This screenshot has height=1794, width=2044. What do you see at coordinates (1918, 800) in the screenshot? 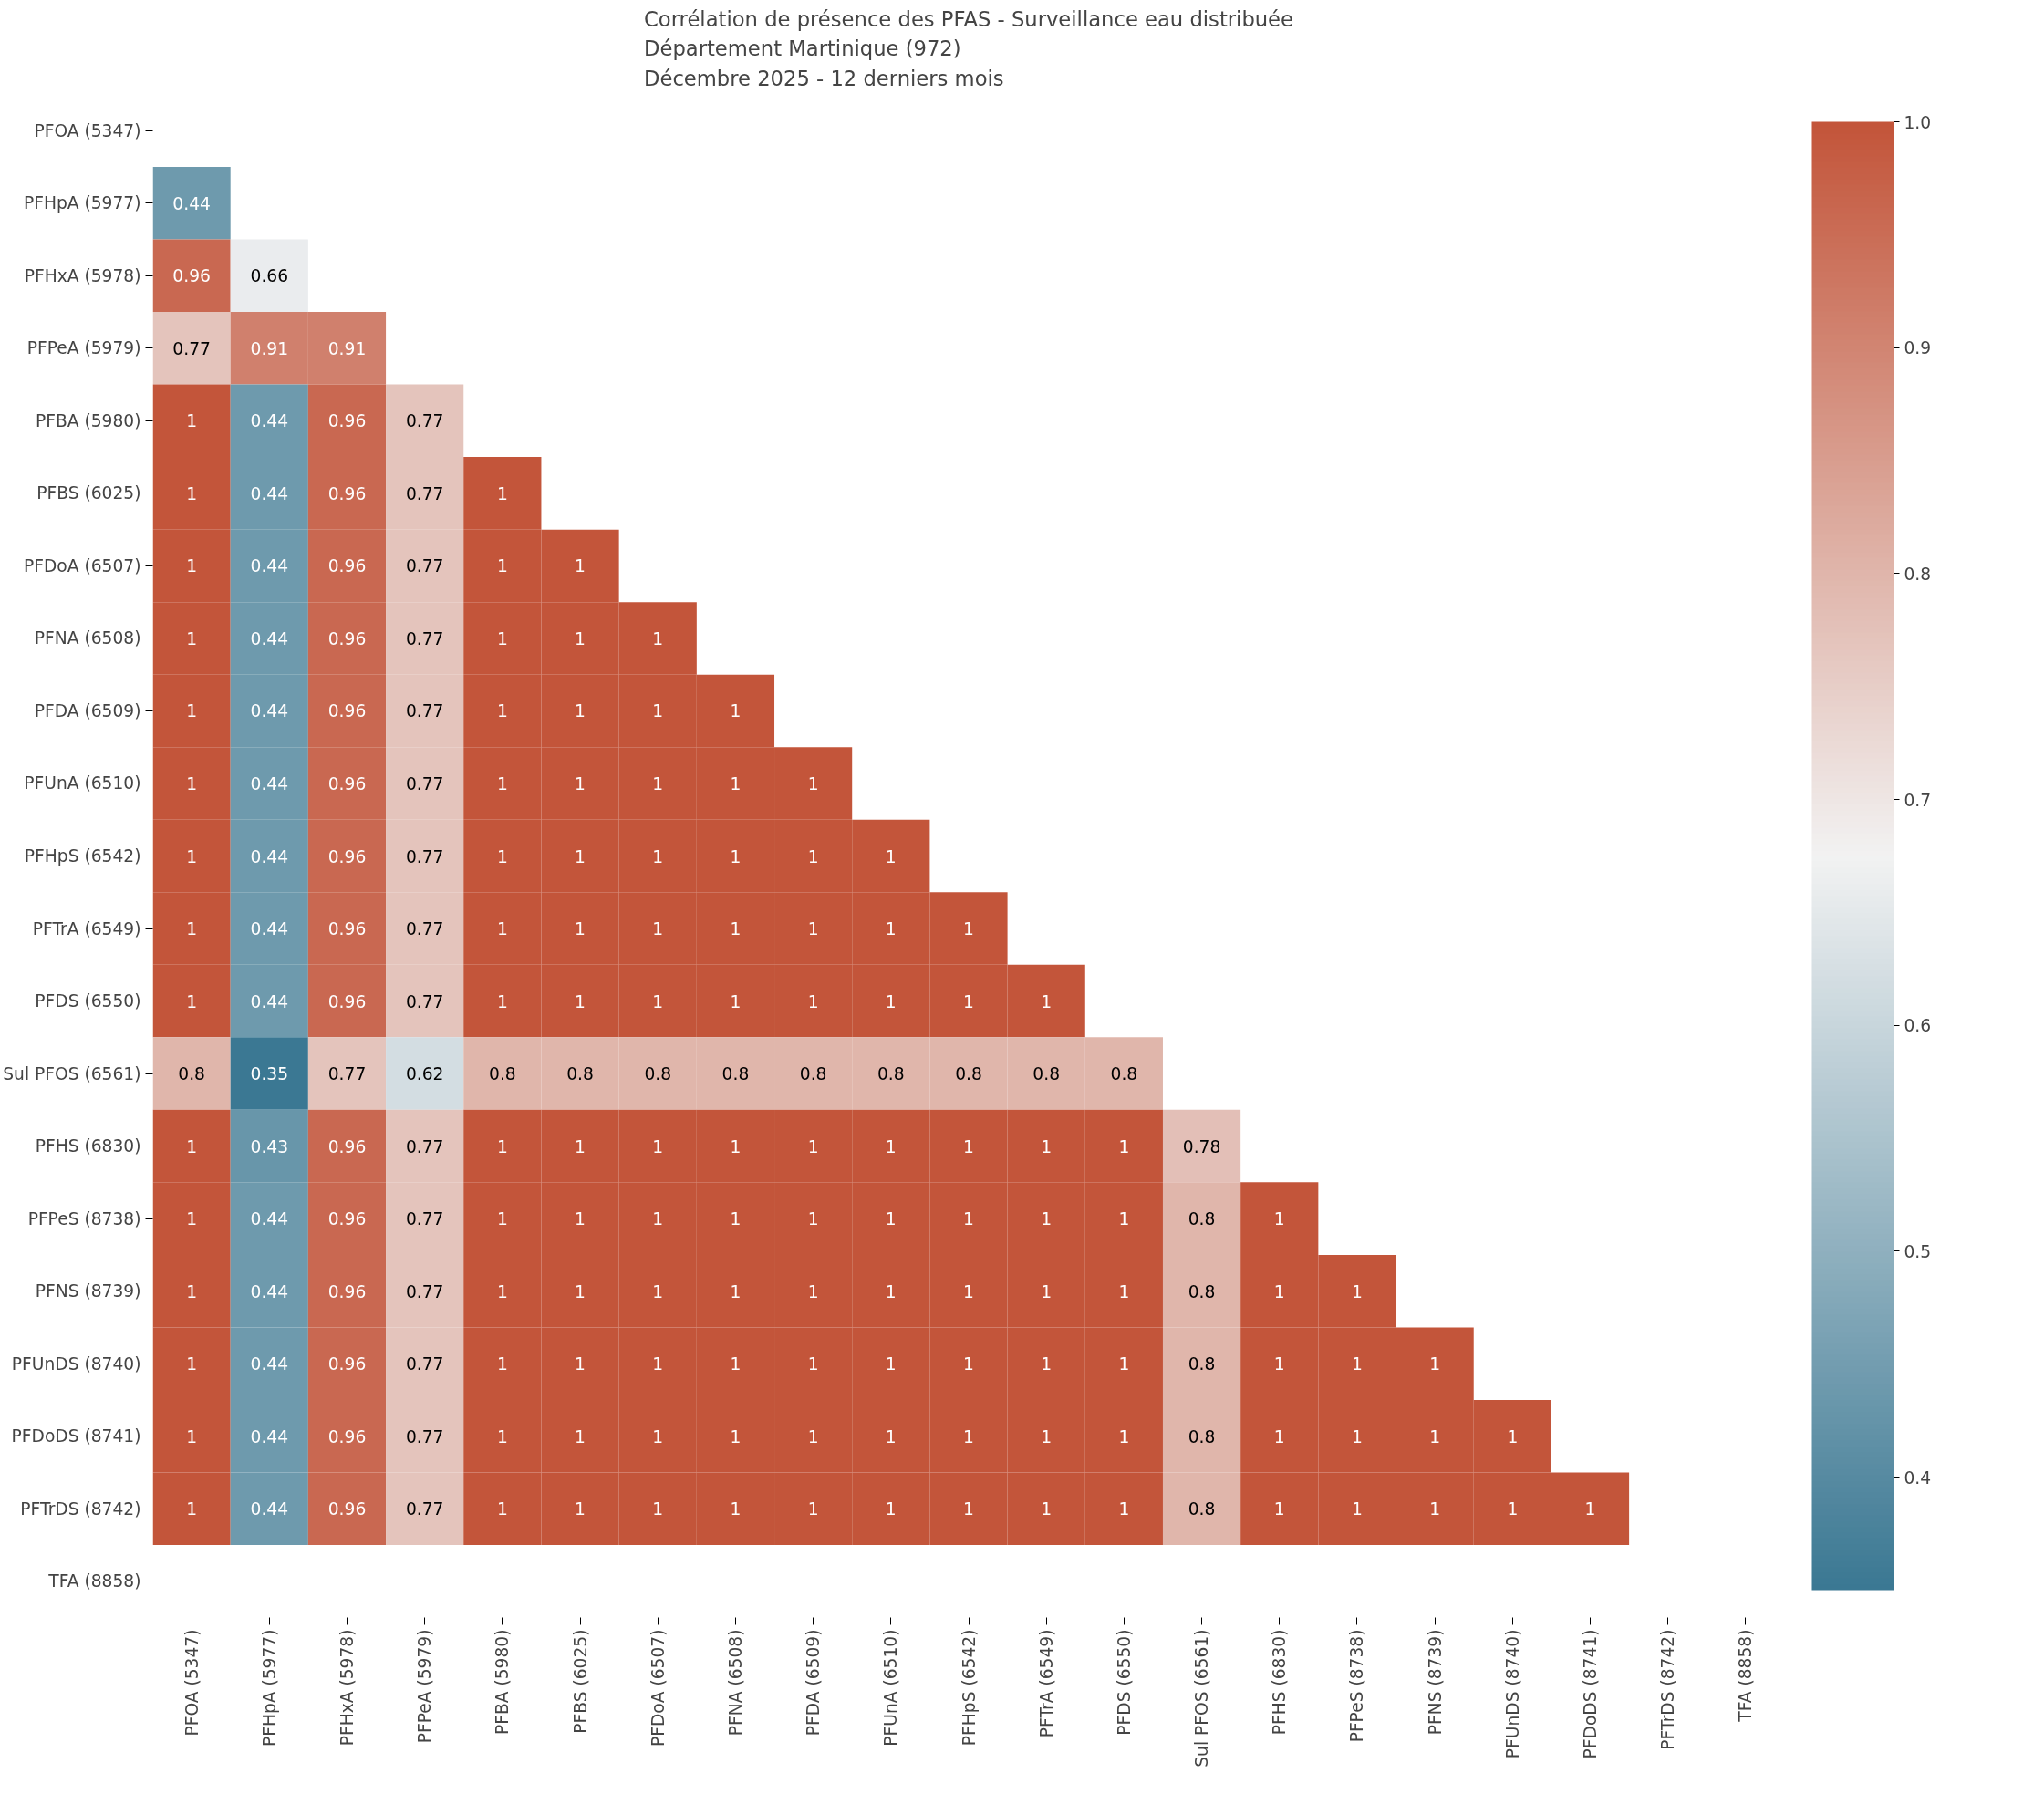
I see `color-bar-label: 0.7` at bounding box center [1918, 800].